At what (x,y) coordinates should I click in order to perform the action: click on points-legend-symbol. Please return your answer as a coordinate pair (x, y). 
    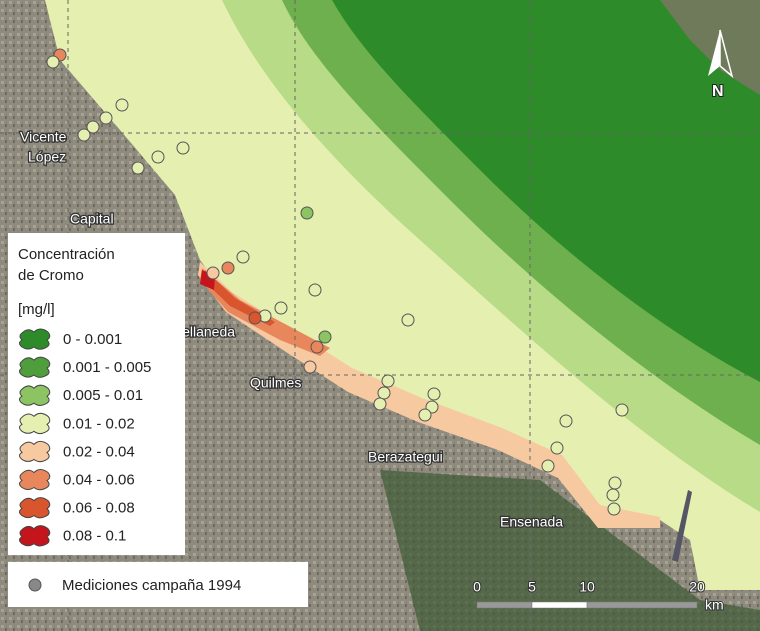
    Looking at the image, I should click on (35, 585).